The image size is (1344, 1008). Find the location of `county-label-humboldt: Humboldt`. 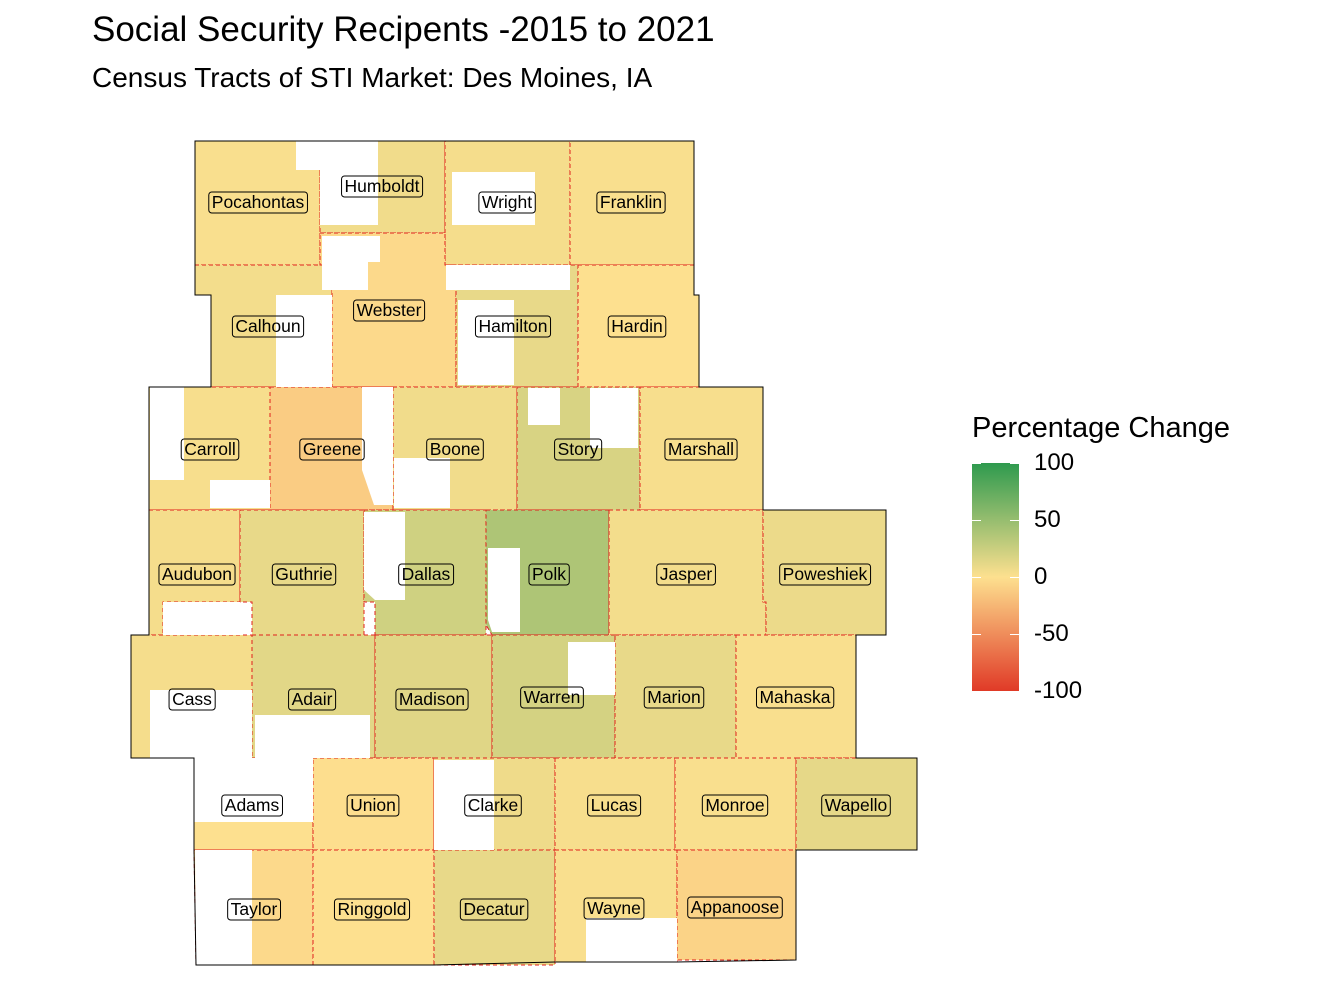

county-label-humboldt: Humboldt is located at coordinates (382, 186).